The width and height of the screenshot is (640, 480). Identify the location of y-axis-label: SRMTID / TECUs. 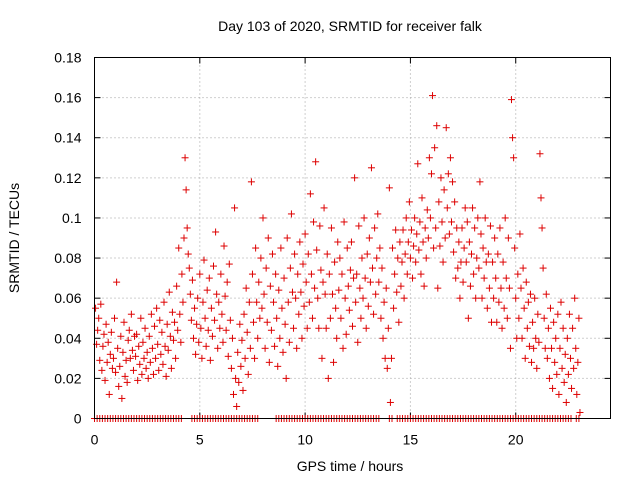
(14, 238).